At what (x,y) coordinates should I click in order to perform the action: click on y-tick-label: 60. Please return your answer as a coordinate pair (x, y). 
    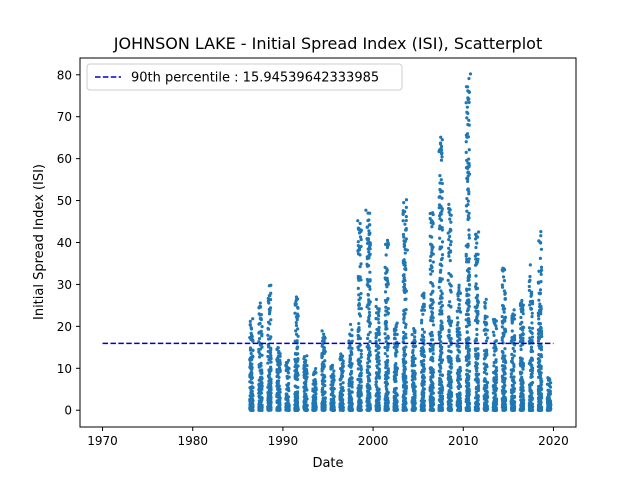
    Looking at the image, I should click on (64, 159).